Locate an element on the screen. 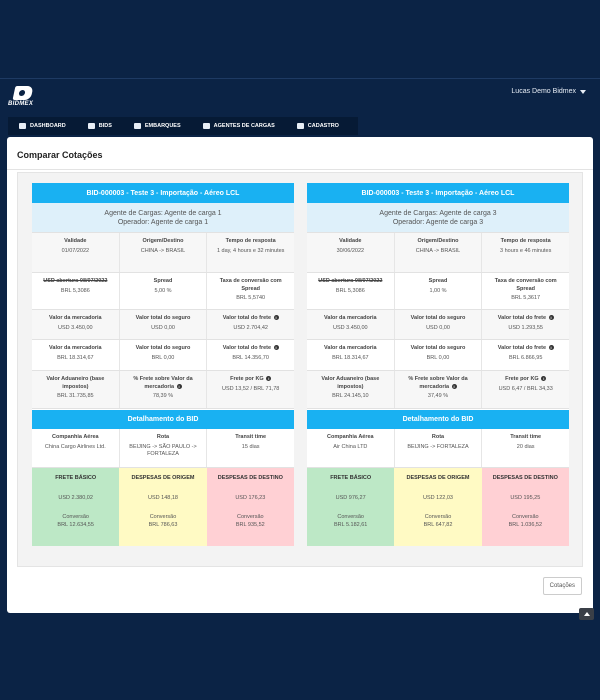  spread-label: Spread is located at coordinates (163, 281).